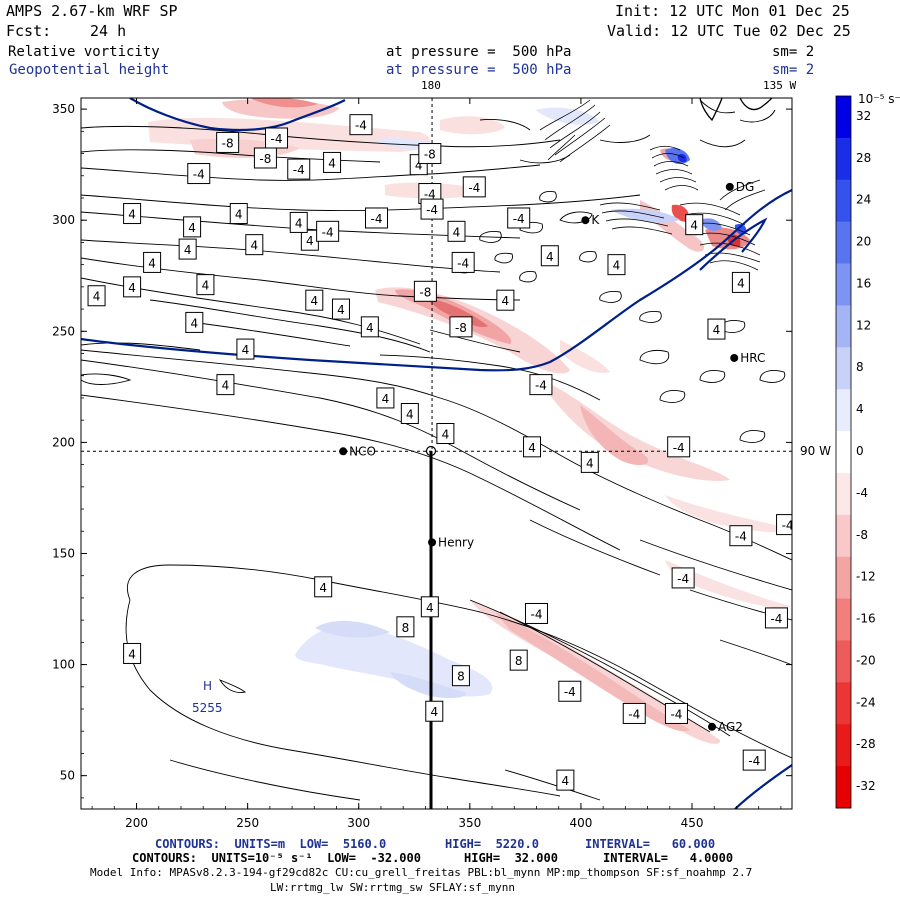 The height and width of the screenshot is (900, 900). I want to click on contour-label-text: 8, so click(519, 661).